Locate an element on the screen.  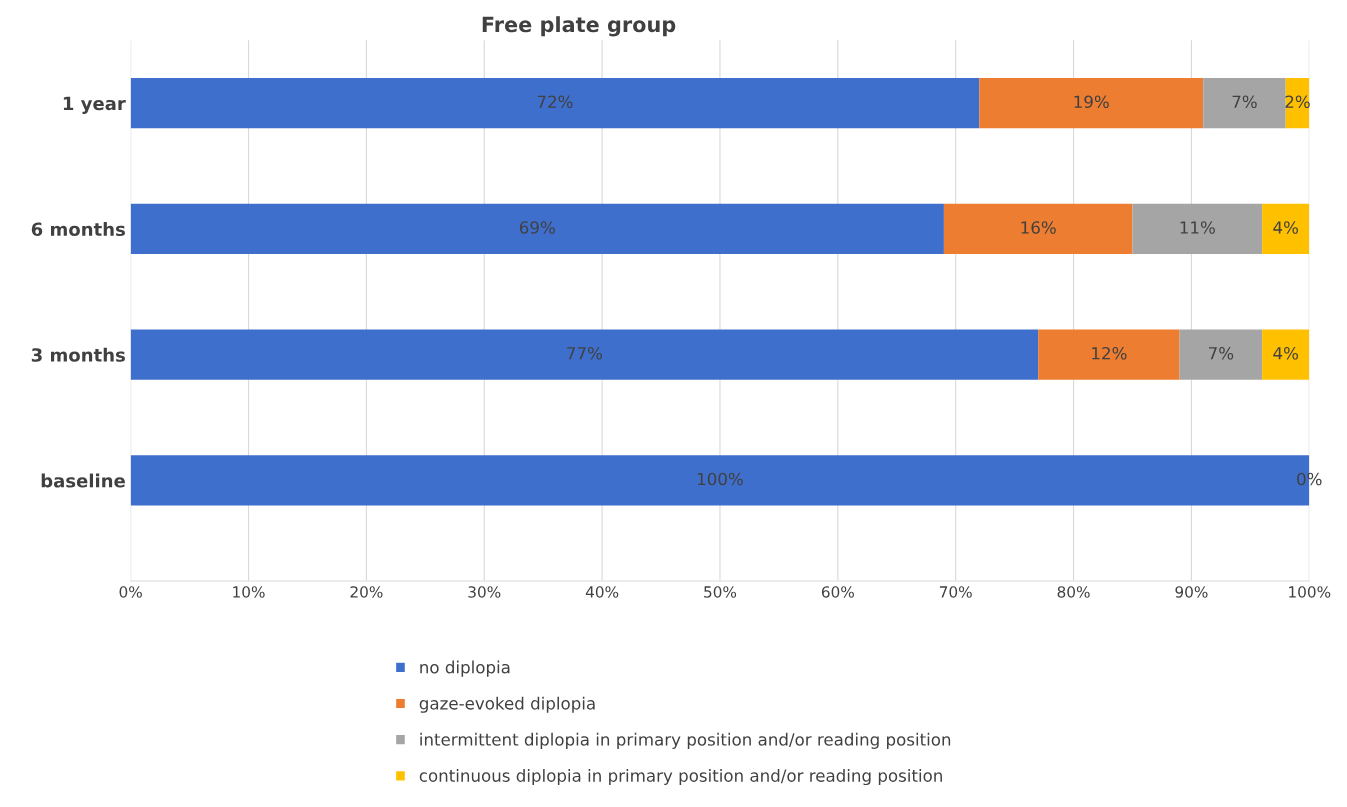
x-tick-label: 70% is located at coordinates (955, 592).